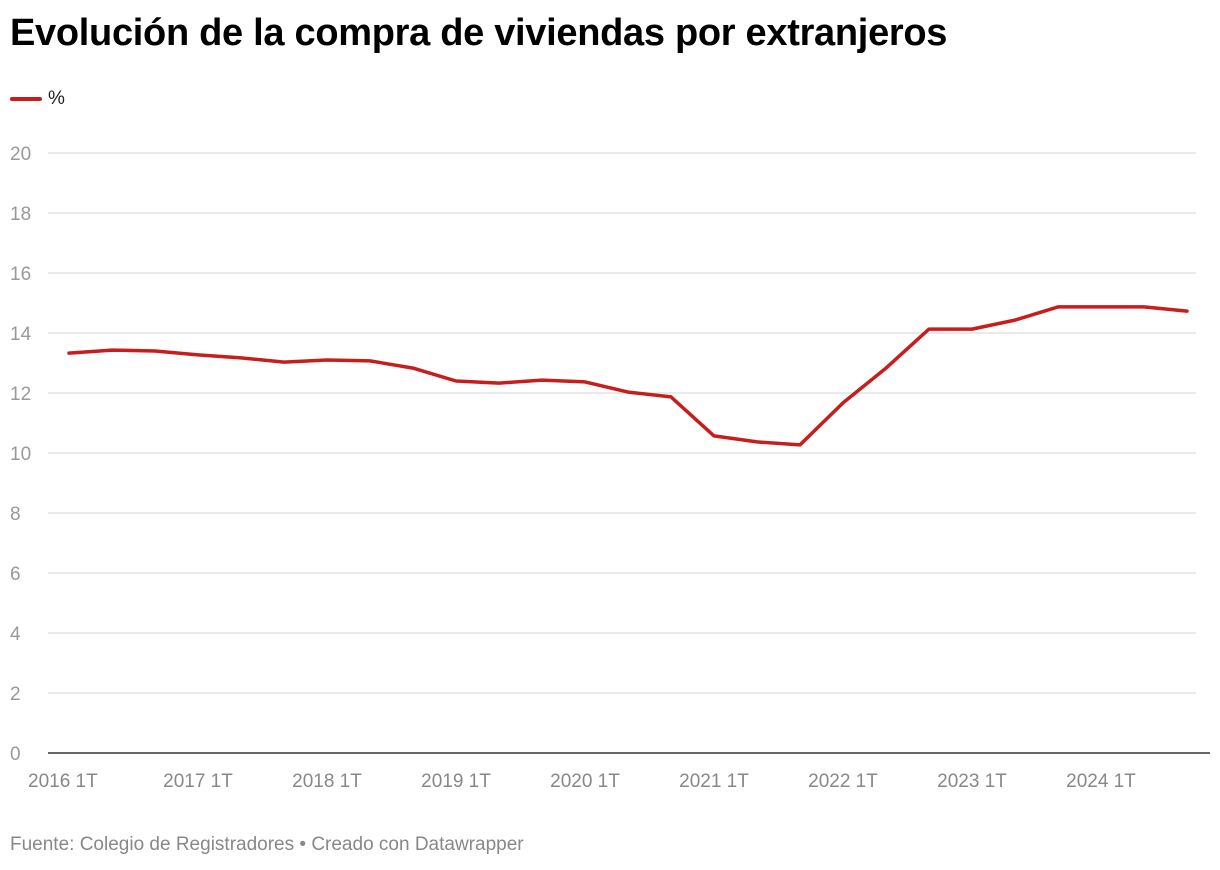 The width and height of the screenshot is (1220, 870). Describe the element at coordinates (15, 634) in the screenshot. I see `y-tick-label: 4` at that location.